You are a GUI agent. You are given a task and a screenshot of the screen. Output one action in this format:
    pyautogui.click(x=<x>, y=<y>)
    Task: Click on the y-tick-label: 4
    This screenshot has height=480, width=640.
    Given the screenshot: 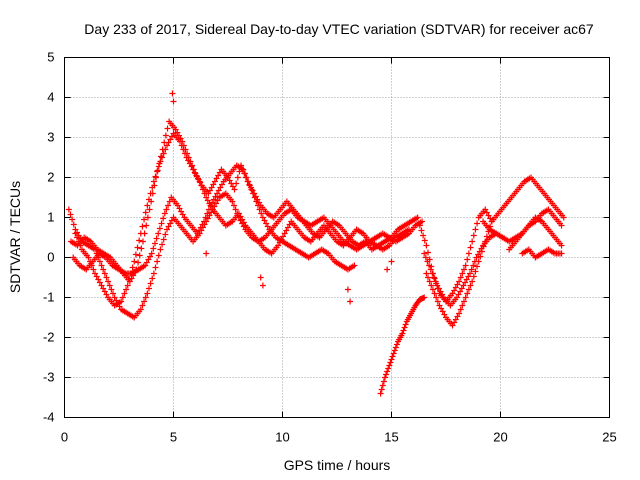 What is the action you would take?
    pyautogui.click(x=50, y=97)
    